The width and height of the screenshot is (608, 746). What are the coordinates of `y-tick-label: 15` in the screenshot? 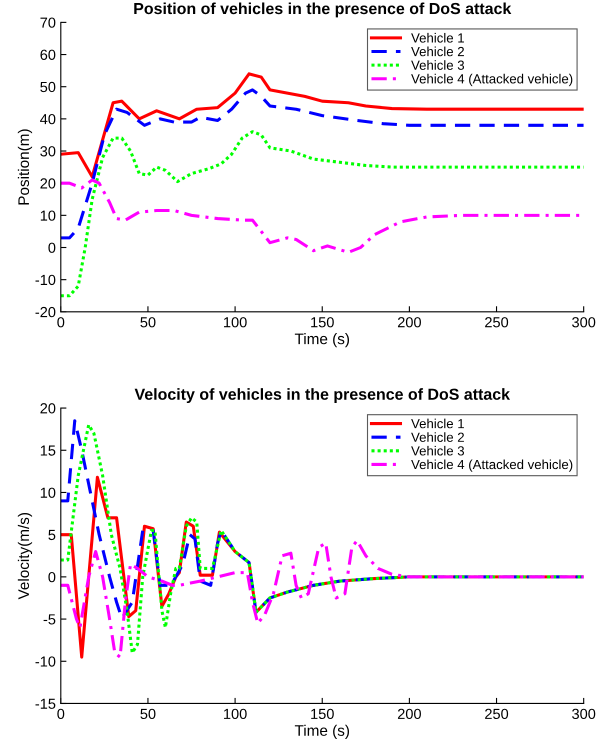 It's located at (48, 451).